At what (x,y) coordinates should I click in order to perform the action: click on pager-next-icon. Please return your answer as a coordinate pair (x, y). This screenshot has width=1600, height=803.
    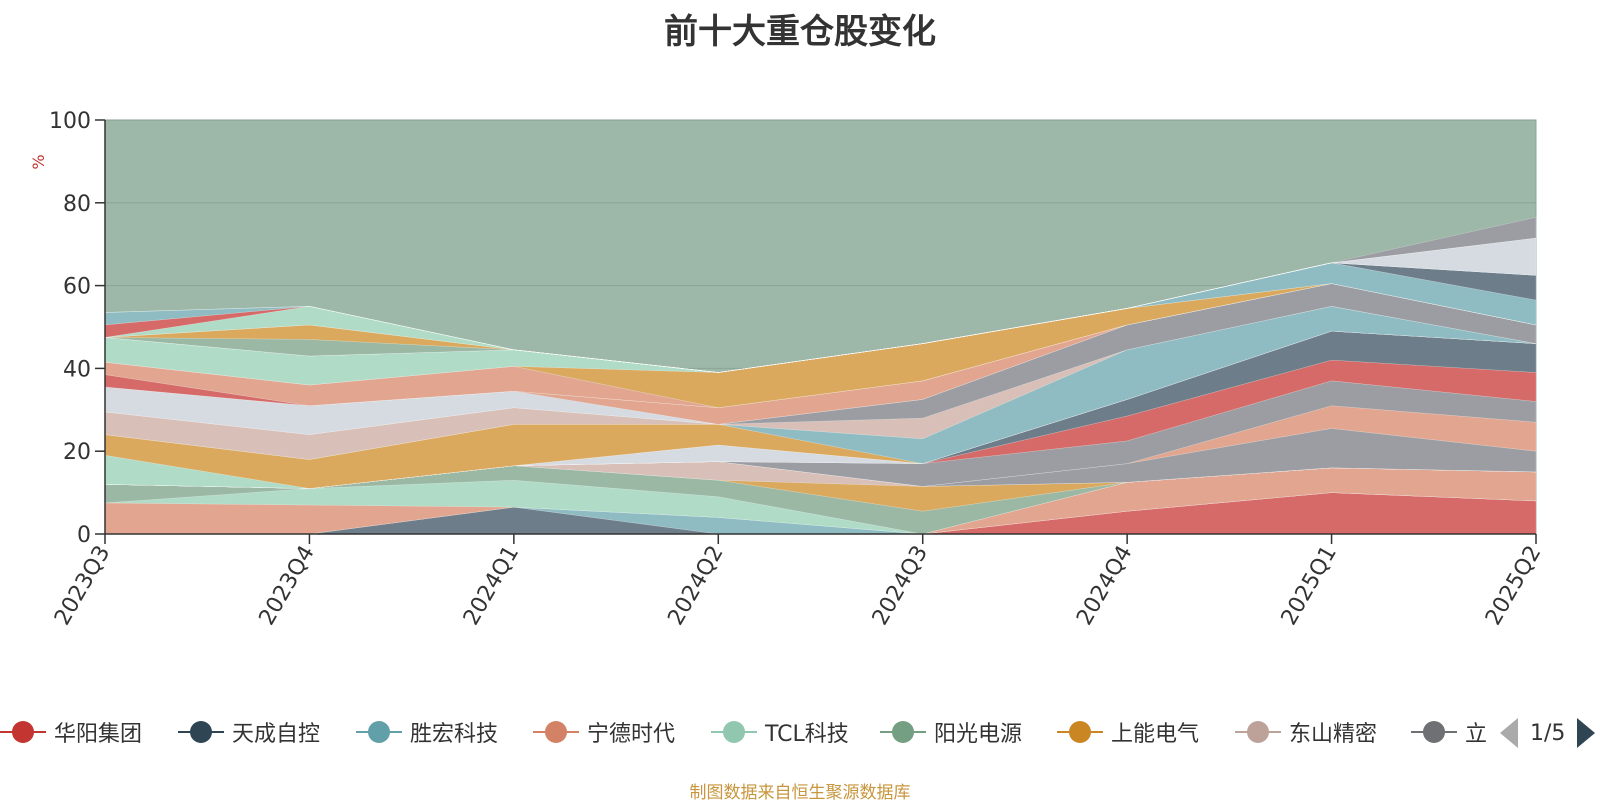
    Looking at the image, I should click on (1586, 733).